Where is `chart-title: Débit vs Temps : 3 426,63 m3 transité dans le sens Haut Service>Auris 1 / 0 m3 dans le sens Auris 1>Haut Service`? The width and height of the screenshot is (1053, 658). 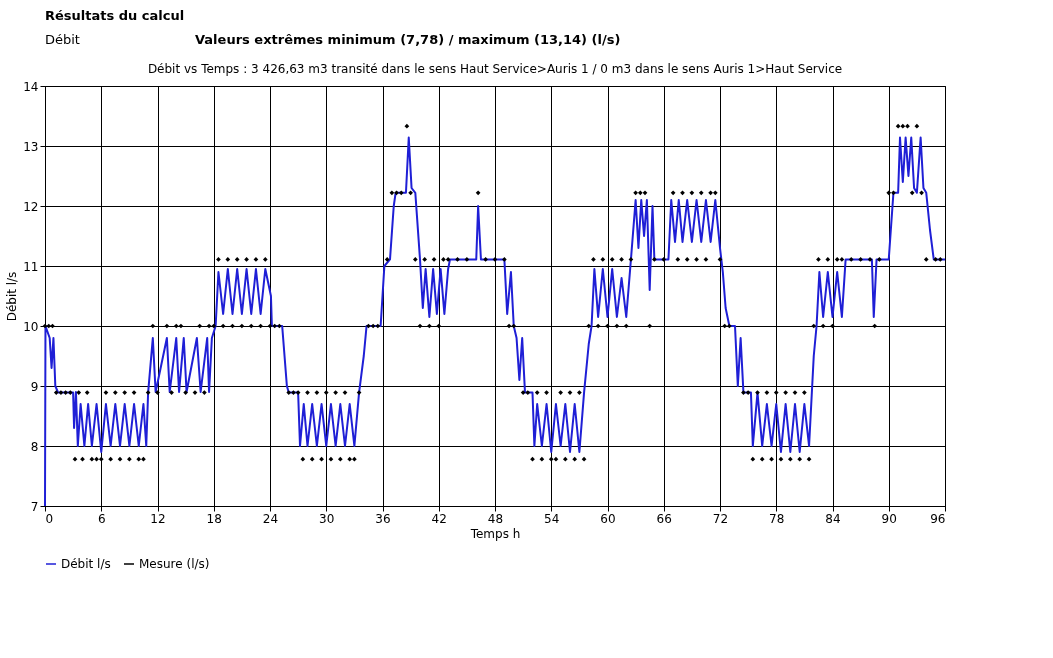 chart-title: Débit vs Temps : 3 426,63 m3 transité dans le sens Haut Service>Auris 1 / 0 m3 dans le sens Auris 1>Haut Service is located at coordinates (495, 69).